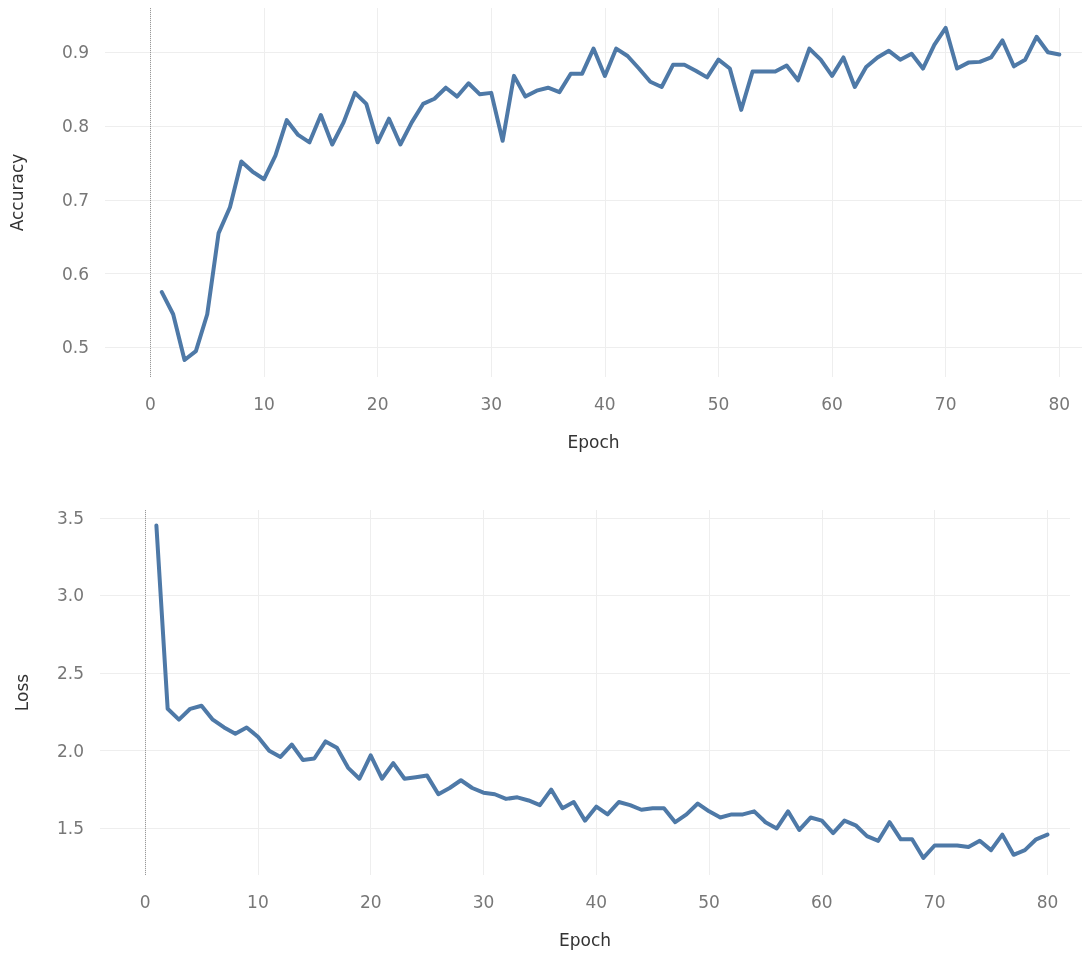 The width and height of the screenshot is (1084, 957). Describe the element at coordinates (70, 595) in the screenshot. I see `y-tick-label: 3.0` at that location.